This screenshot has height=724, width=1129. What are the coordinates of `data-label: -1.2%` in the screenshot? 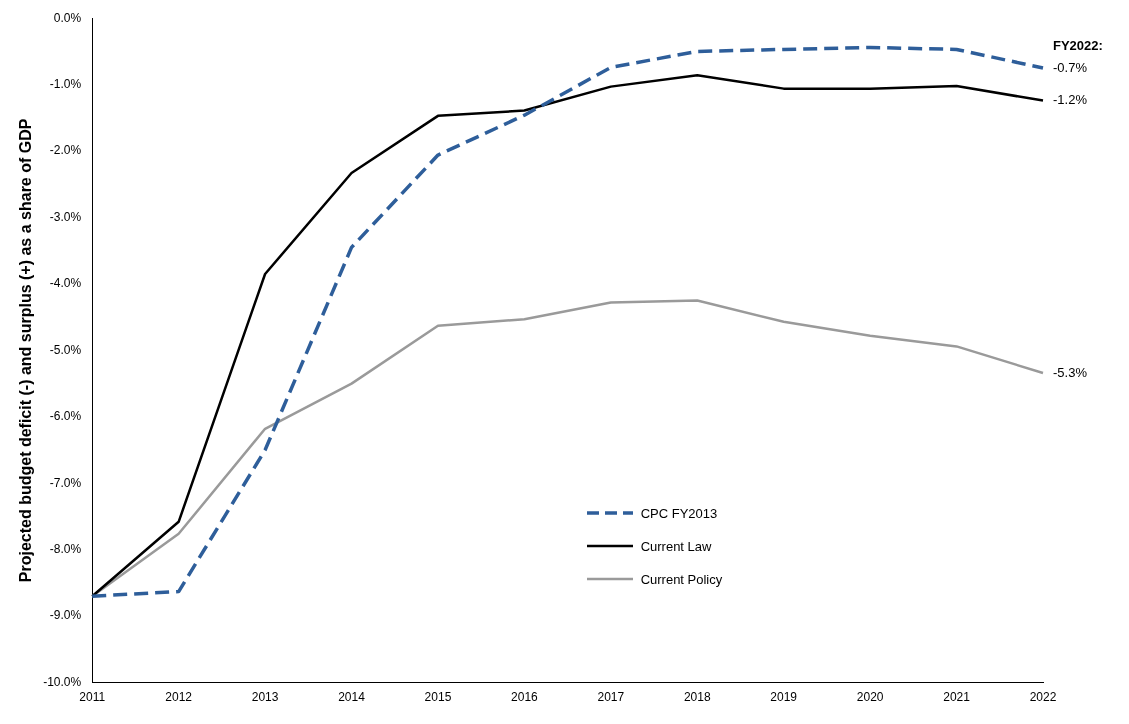 It's located at (1070, 100).